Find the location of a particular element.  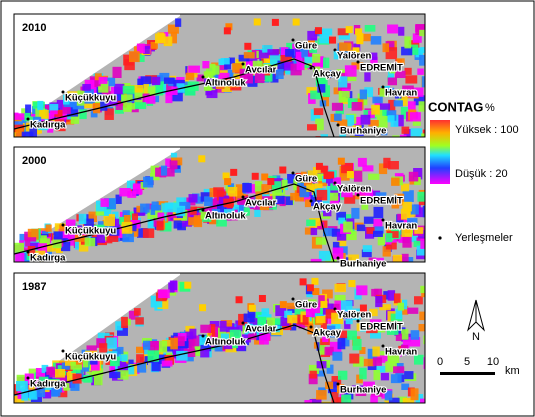

legend-title: CONTAG is located at coordinates (455, 106).